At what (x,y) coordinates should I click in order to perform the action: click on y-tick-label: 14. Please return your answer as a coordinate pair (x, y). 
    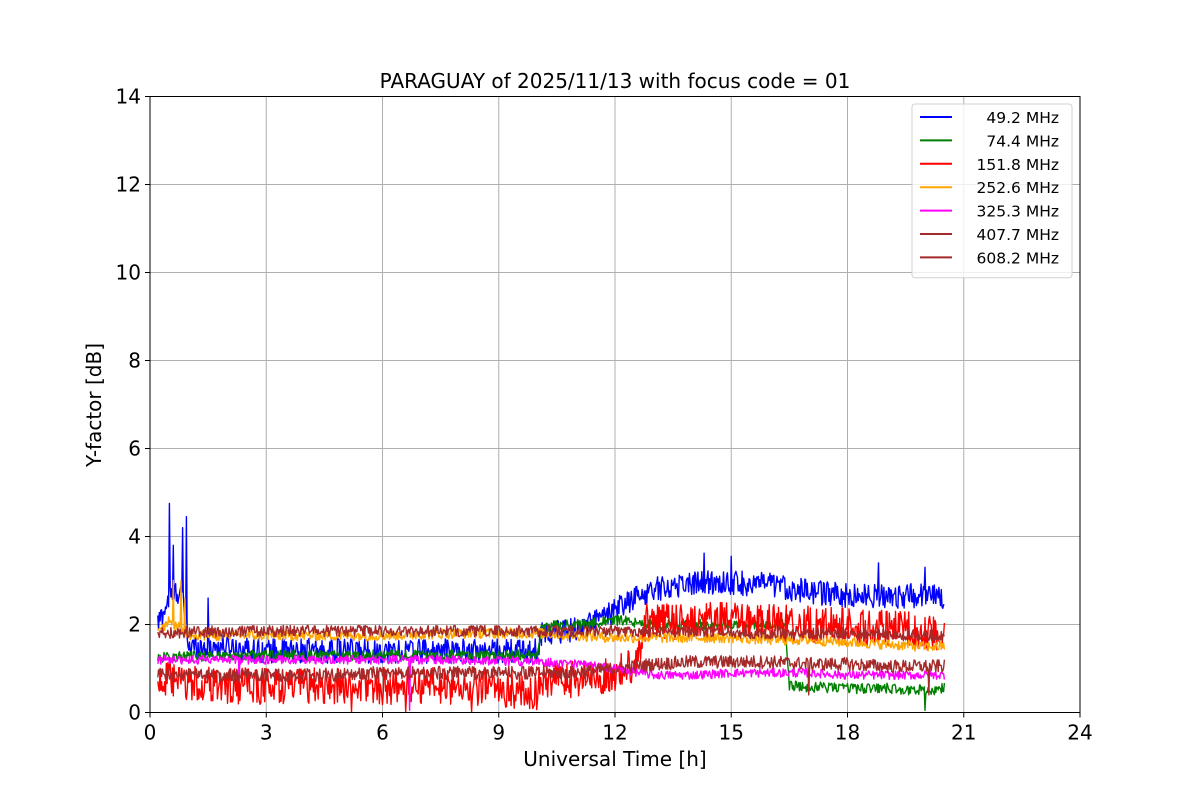
    Looking at the image, I should click on (128, 97).